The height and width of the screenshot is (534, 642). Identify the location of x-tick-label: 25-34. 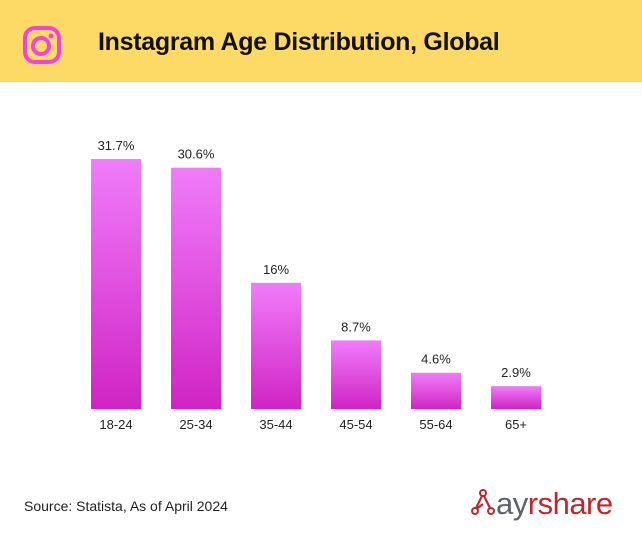
(195, 424).